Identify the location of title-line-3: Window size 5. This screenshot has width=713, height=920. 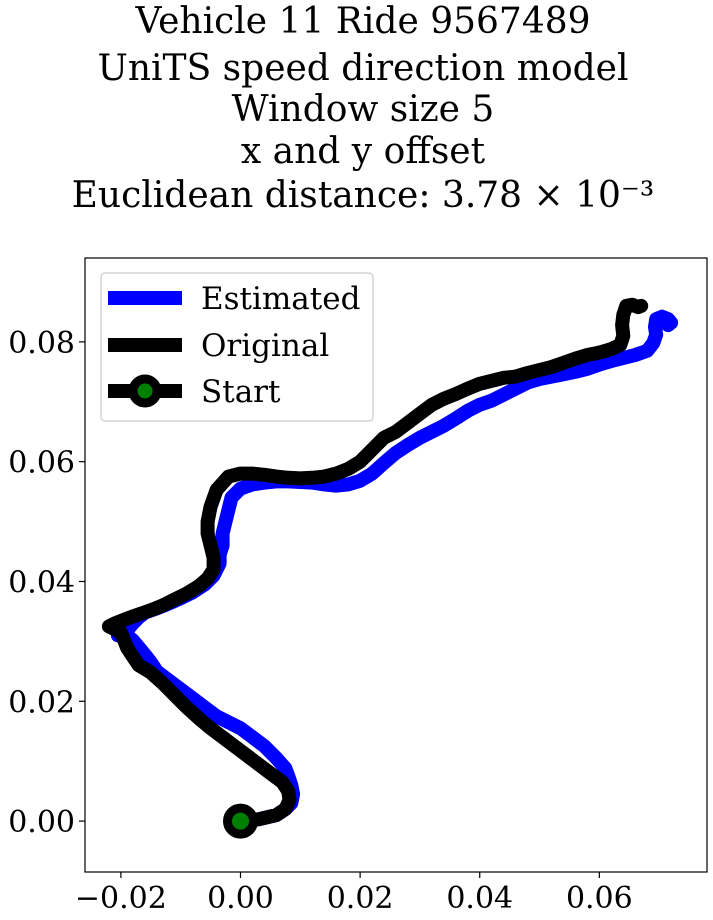
(363, 109).